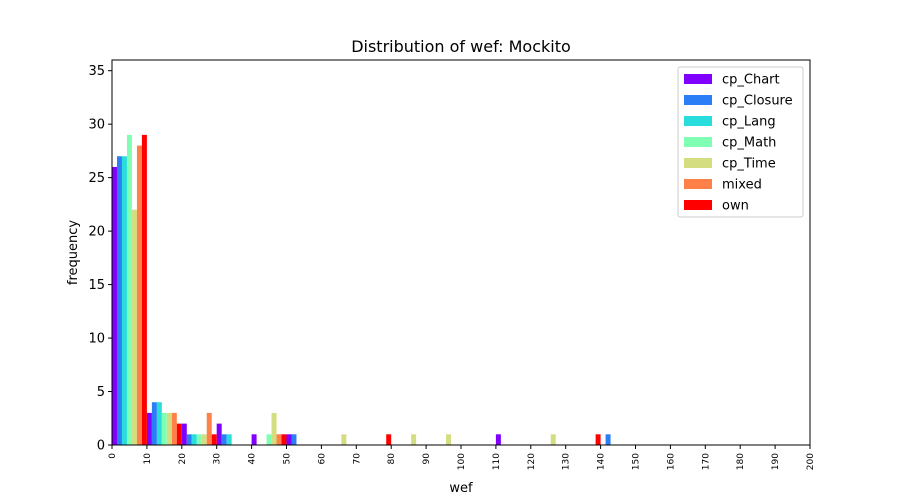 The image size is (900, 500). I want to click on x-tick-label: 60, so click(322, 459).